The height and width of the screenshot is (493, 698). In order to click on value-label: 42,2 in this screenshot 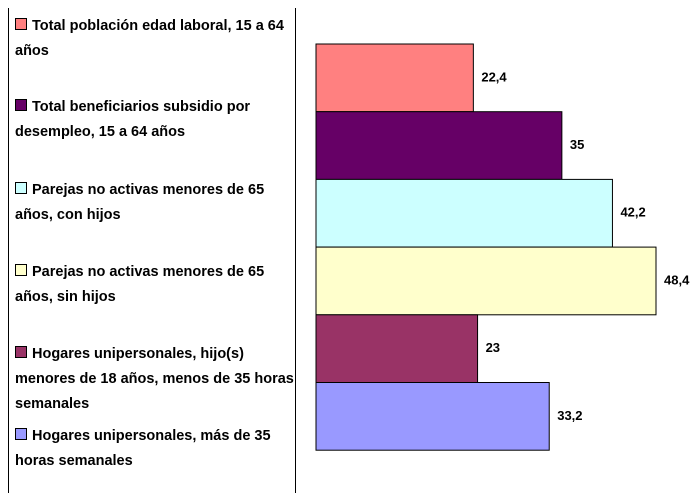, I will do `click(632, 212)`.